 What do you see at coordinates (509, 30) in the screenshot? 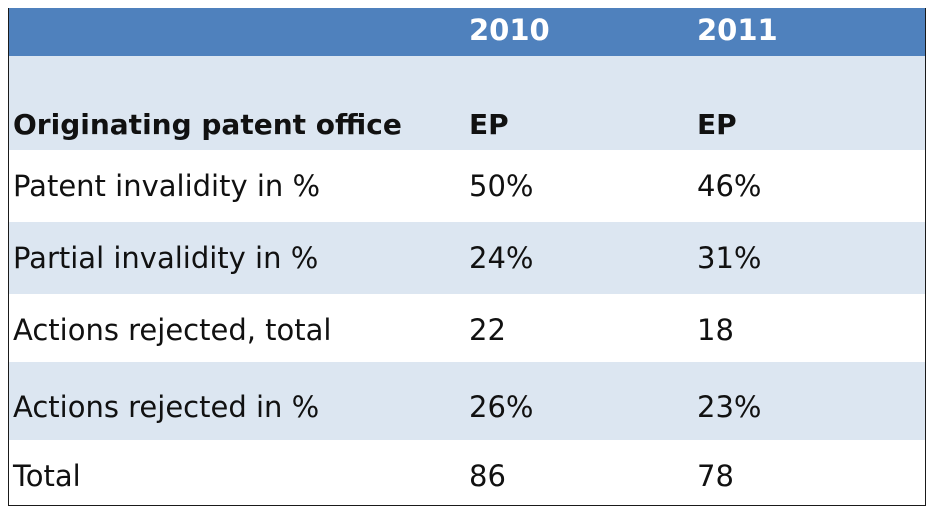
I see `year-2010-header: 2010` at bounding box center [509, 30].